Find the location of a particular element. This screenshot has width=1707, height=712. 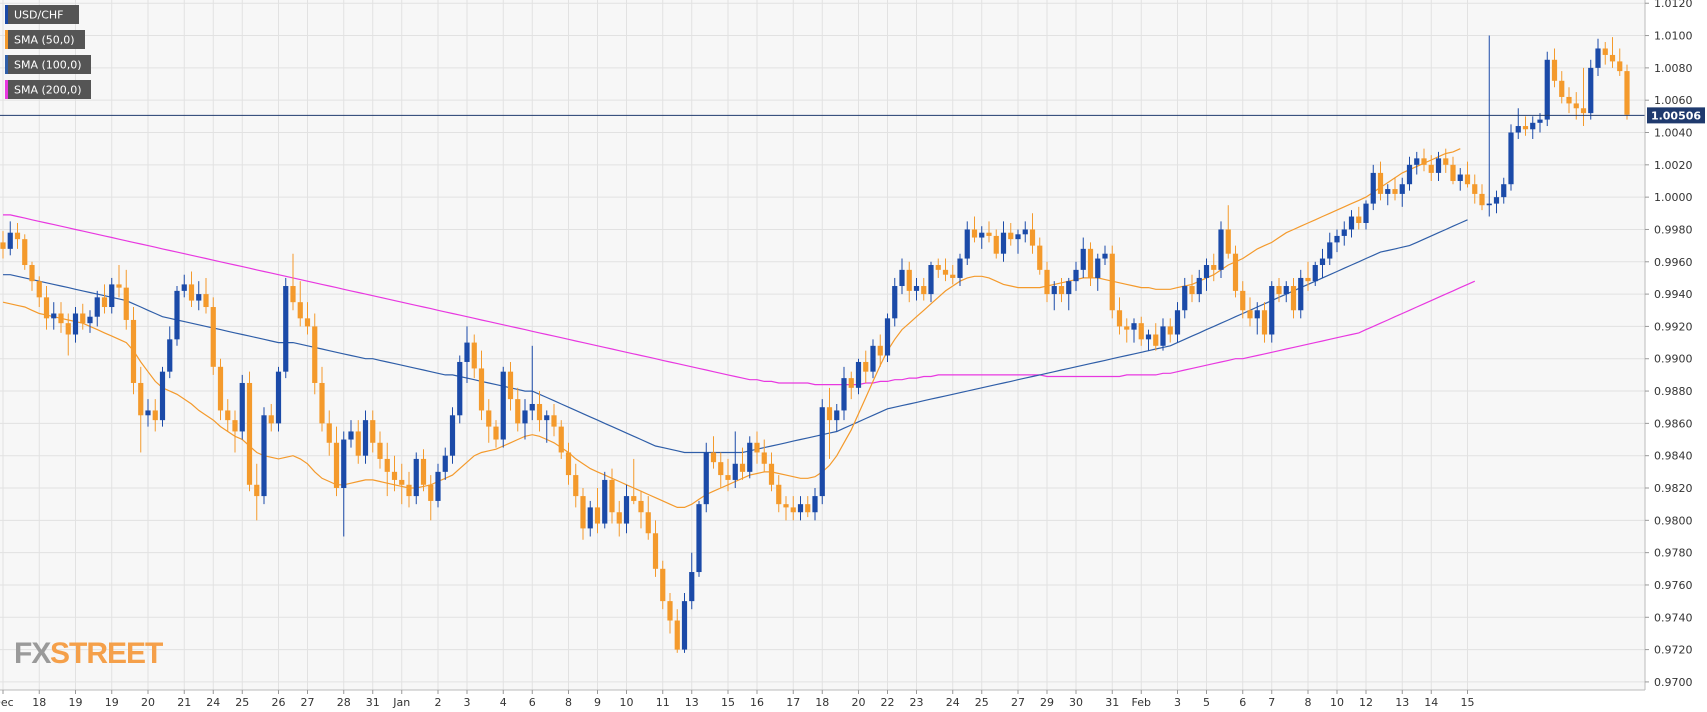

legend-item: SMA (200,0) is located at coordinates (48, 89).